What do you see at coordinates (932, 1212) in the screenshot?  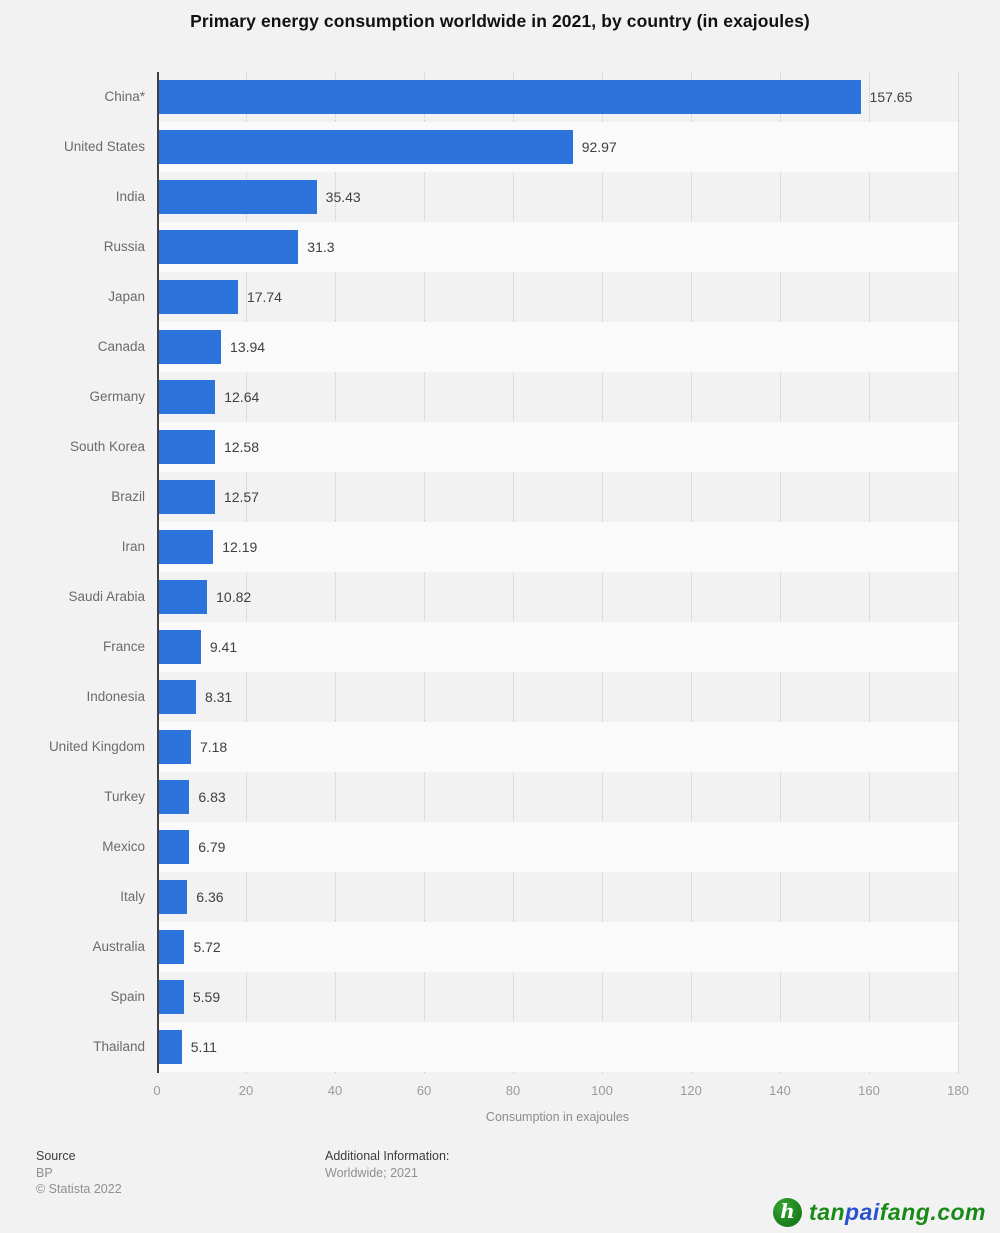 I see `logo-text-part: fang.com` at bounding box center [932, 1212].